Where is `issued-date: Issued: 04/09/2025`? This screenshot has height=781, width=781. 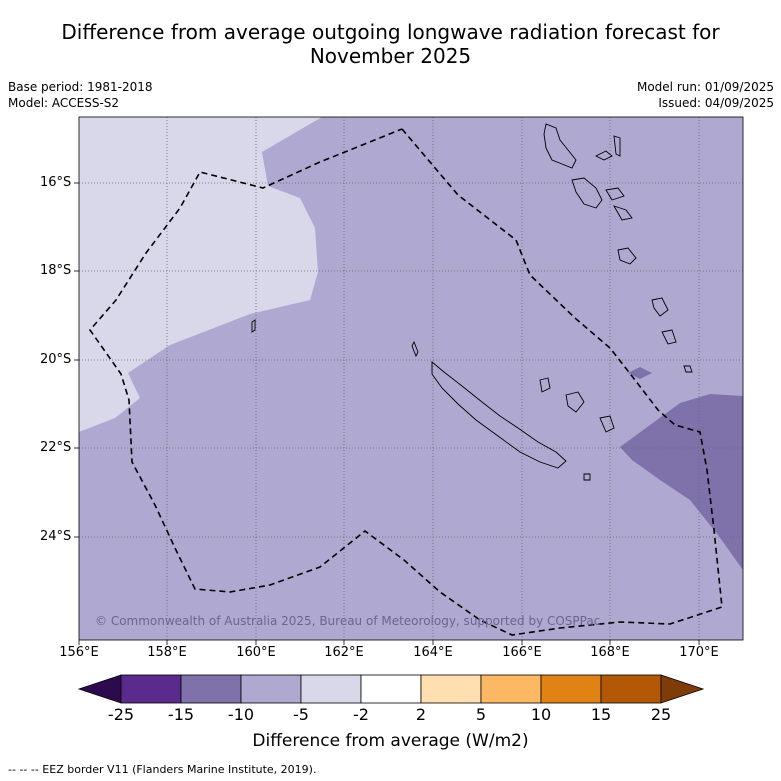
issued-date: Issued: 04/09/2025 is located at coordinates (716, 103).